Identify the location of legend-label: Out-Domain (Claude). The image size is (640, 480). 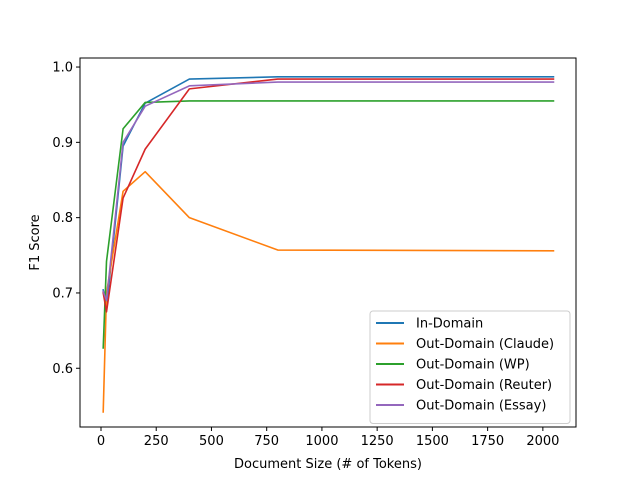
(485, 344).